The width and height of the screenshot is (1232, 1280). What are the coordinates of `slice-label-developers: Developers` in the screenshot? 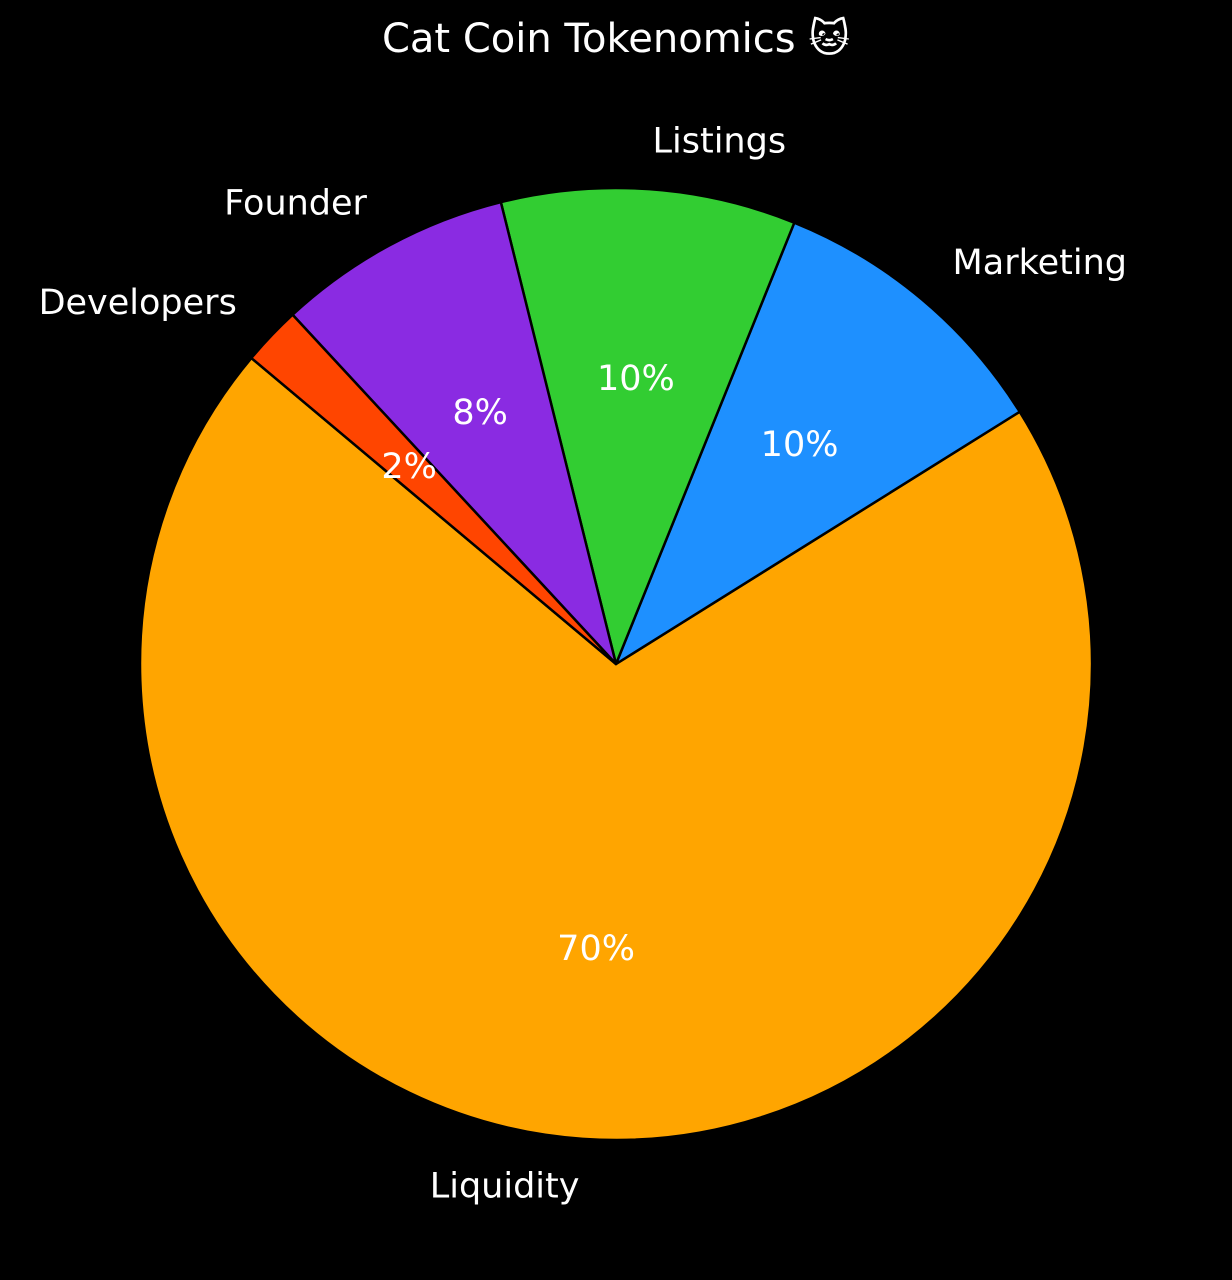 It's located at (138, 303).